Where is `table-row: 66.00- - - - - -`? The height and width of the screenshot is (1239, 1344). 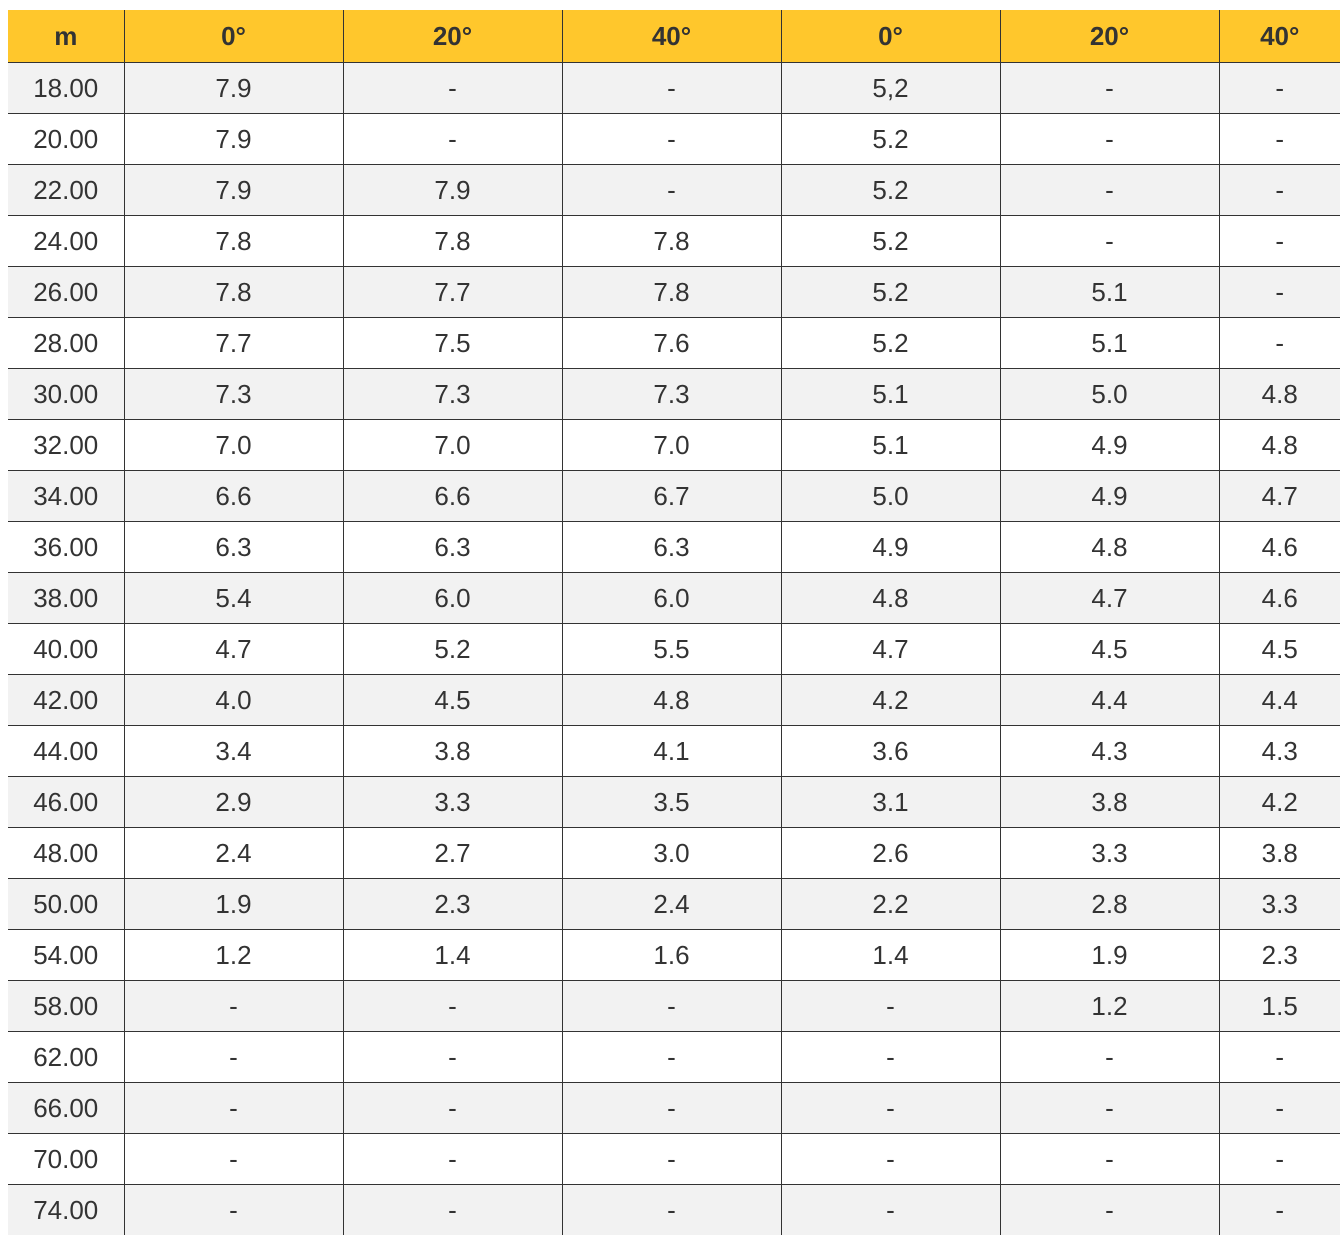
table-row: 66.00- - - - - - is located at coordinates (674, 1108).